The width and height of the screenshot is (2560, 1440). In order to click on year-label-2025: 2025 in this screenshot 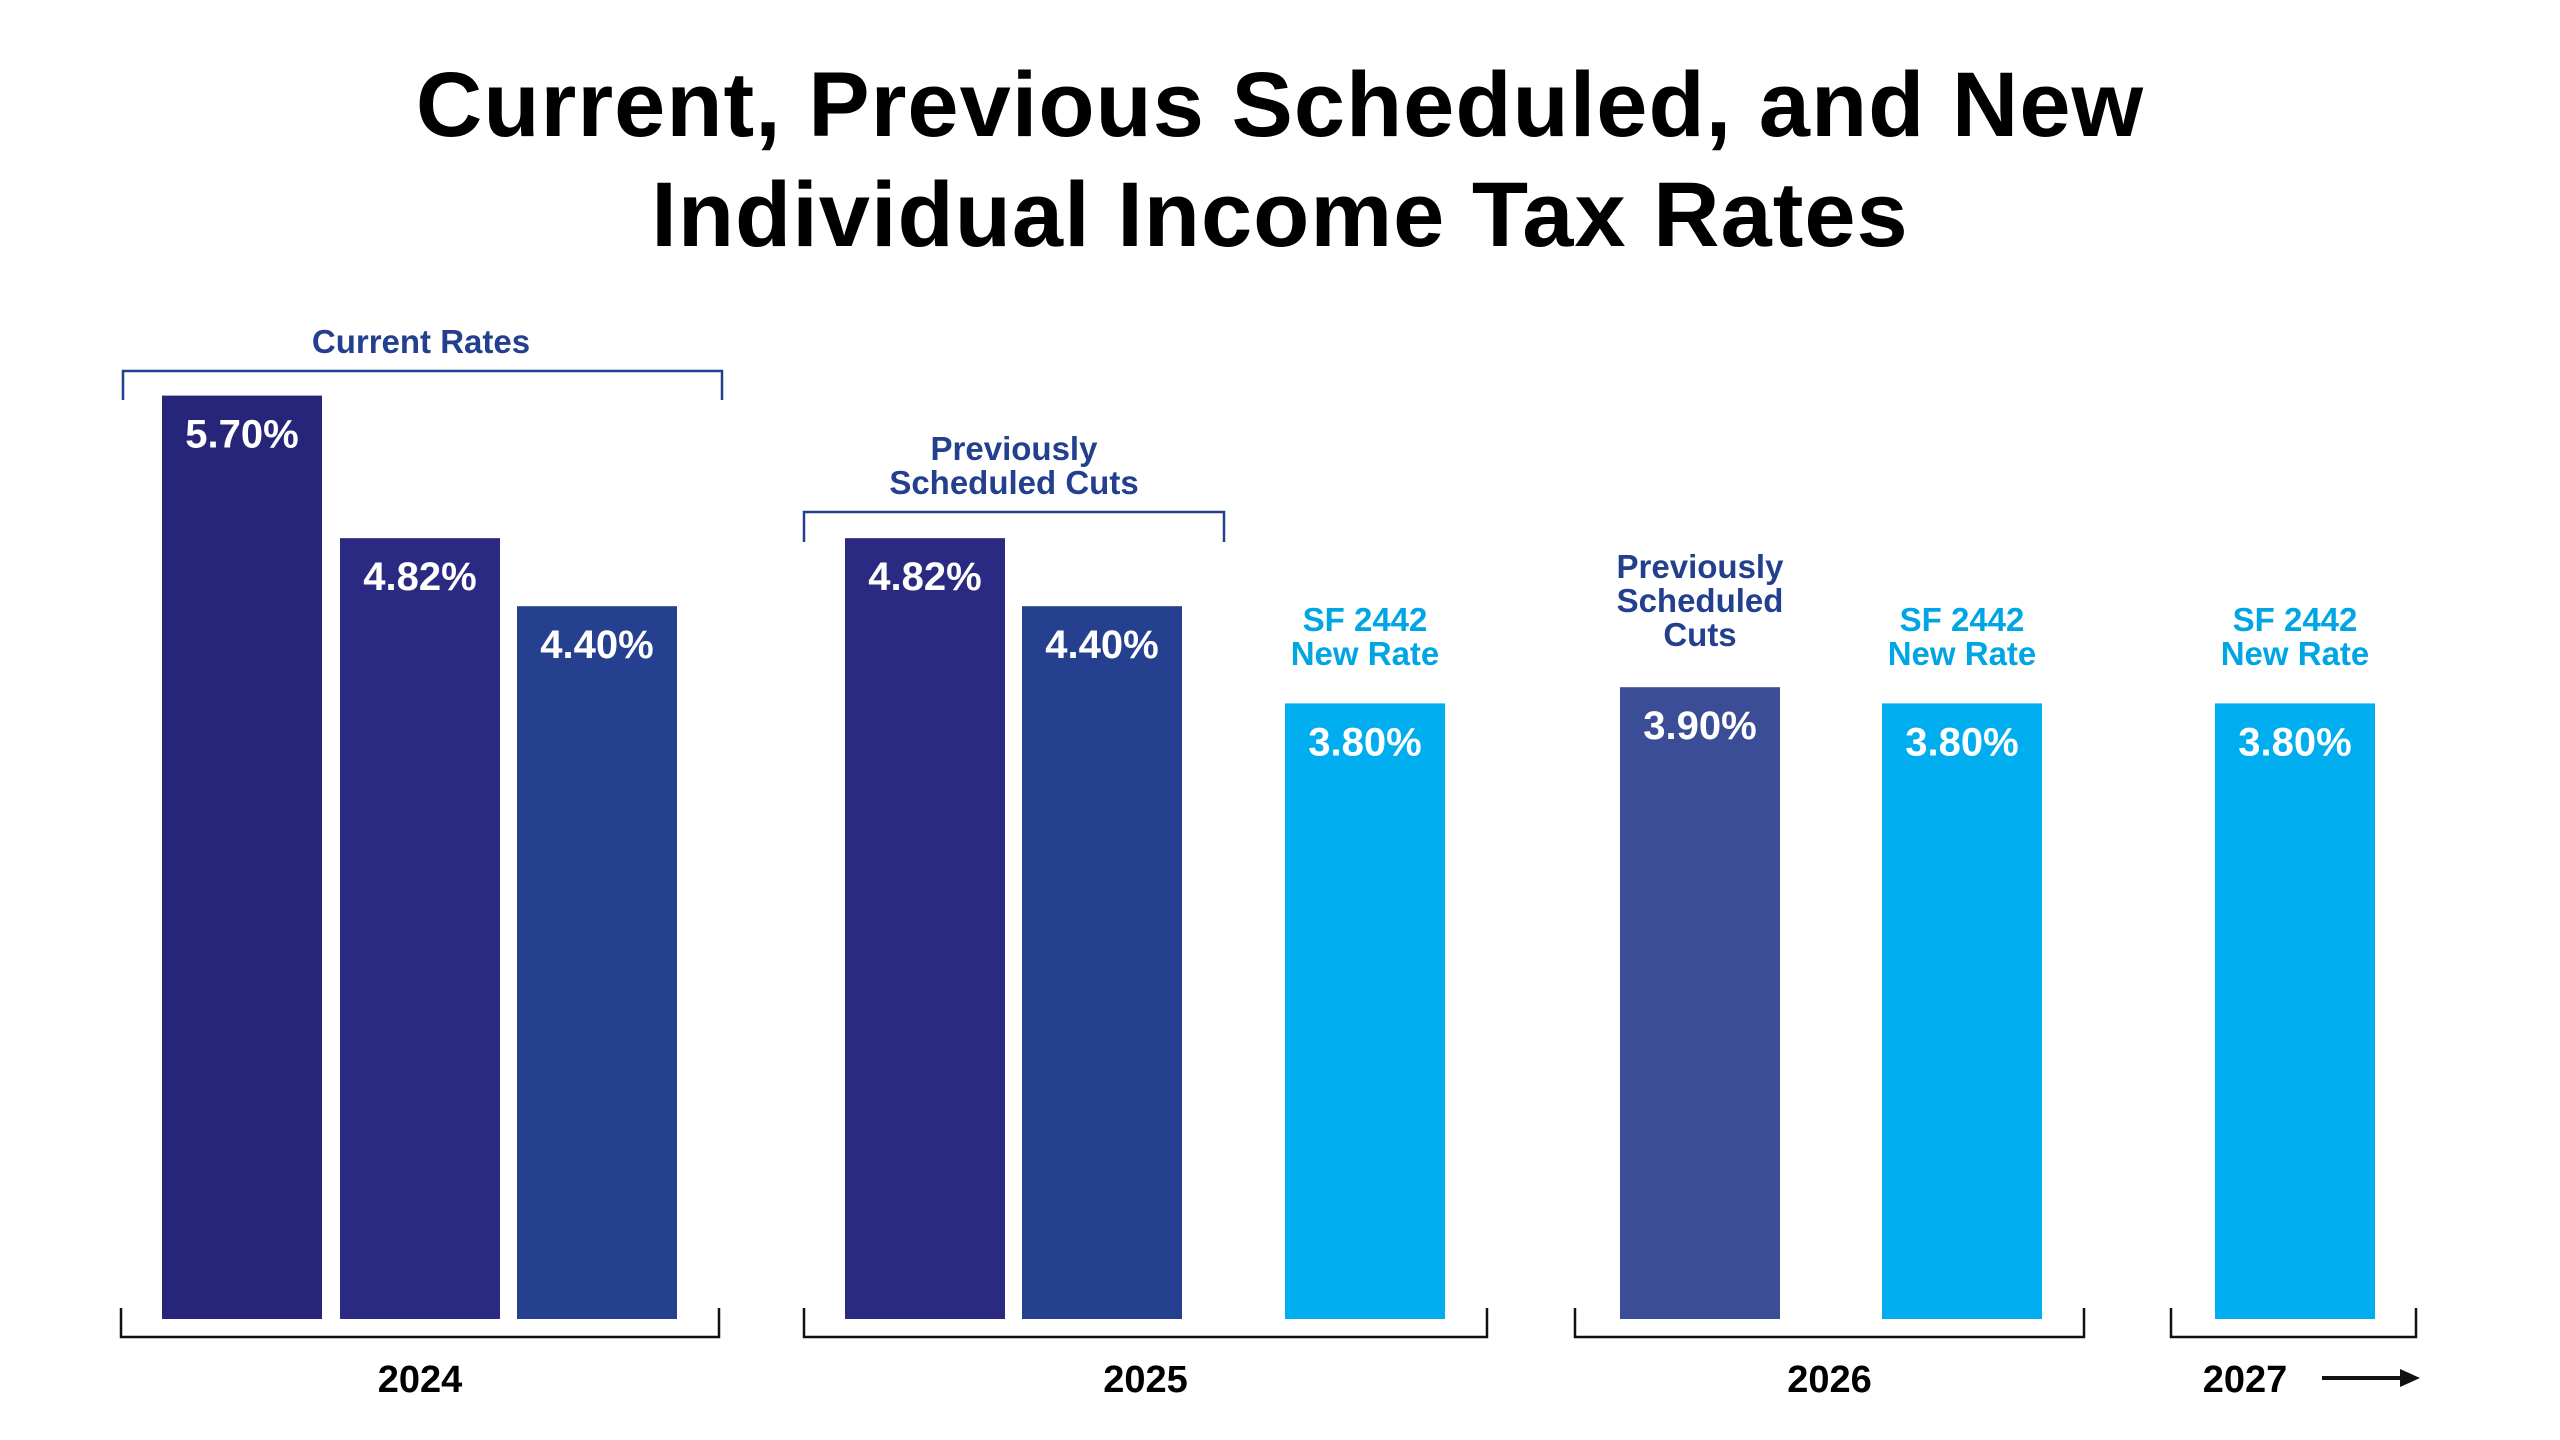, I will do `click(1145, 1380)`.